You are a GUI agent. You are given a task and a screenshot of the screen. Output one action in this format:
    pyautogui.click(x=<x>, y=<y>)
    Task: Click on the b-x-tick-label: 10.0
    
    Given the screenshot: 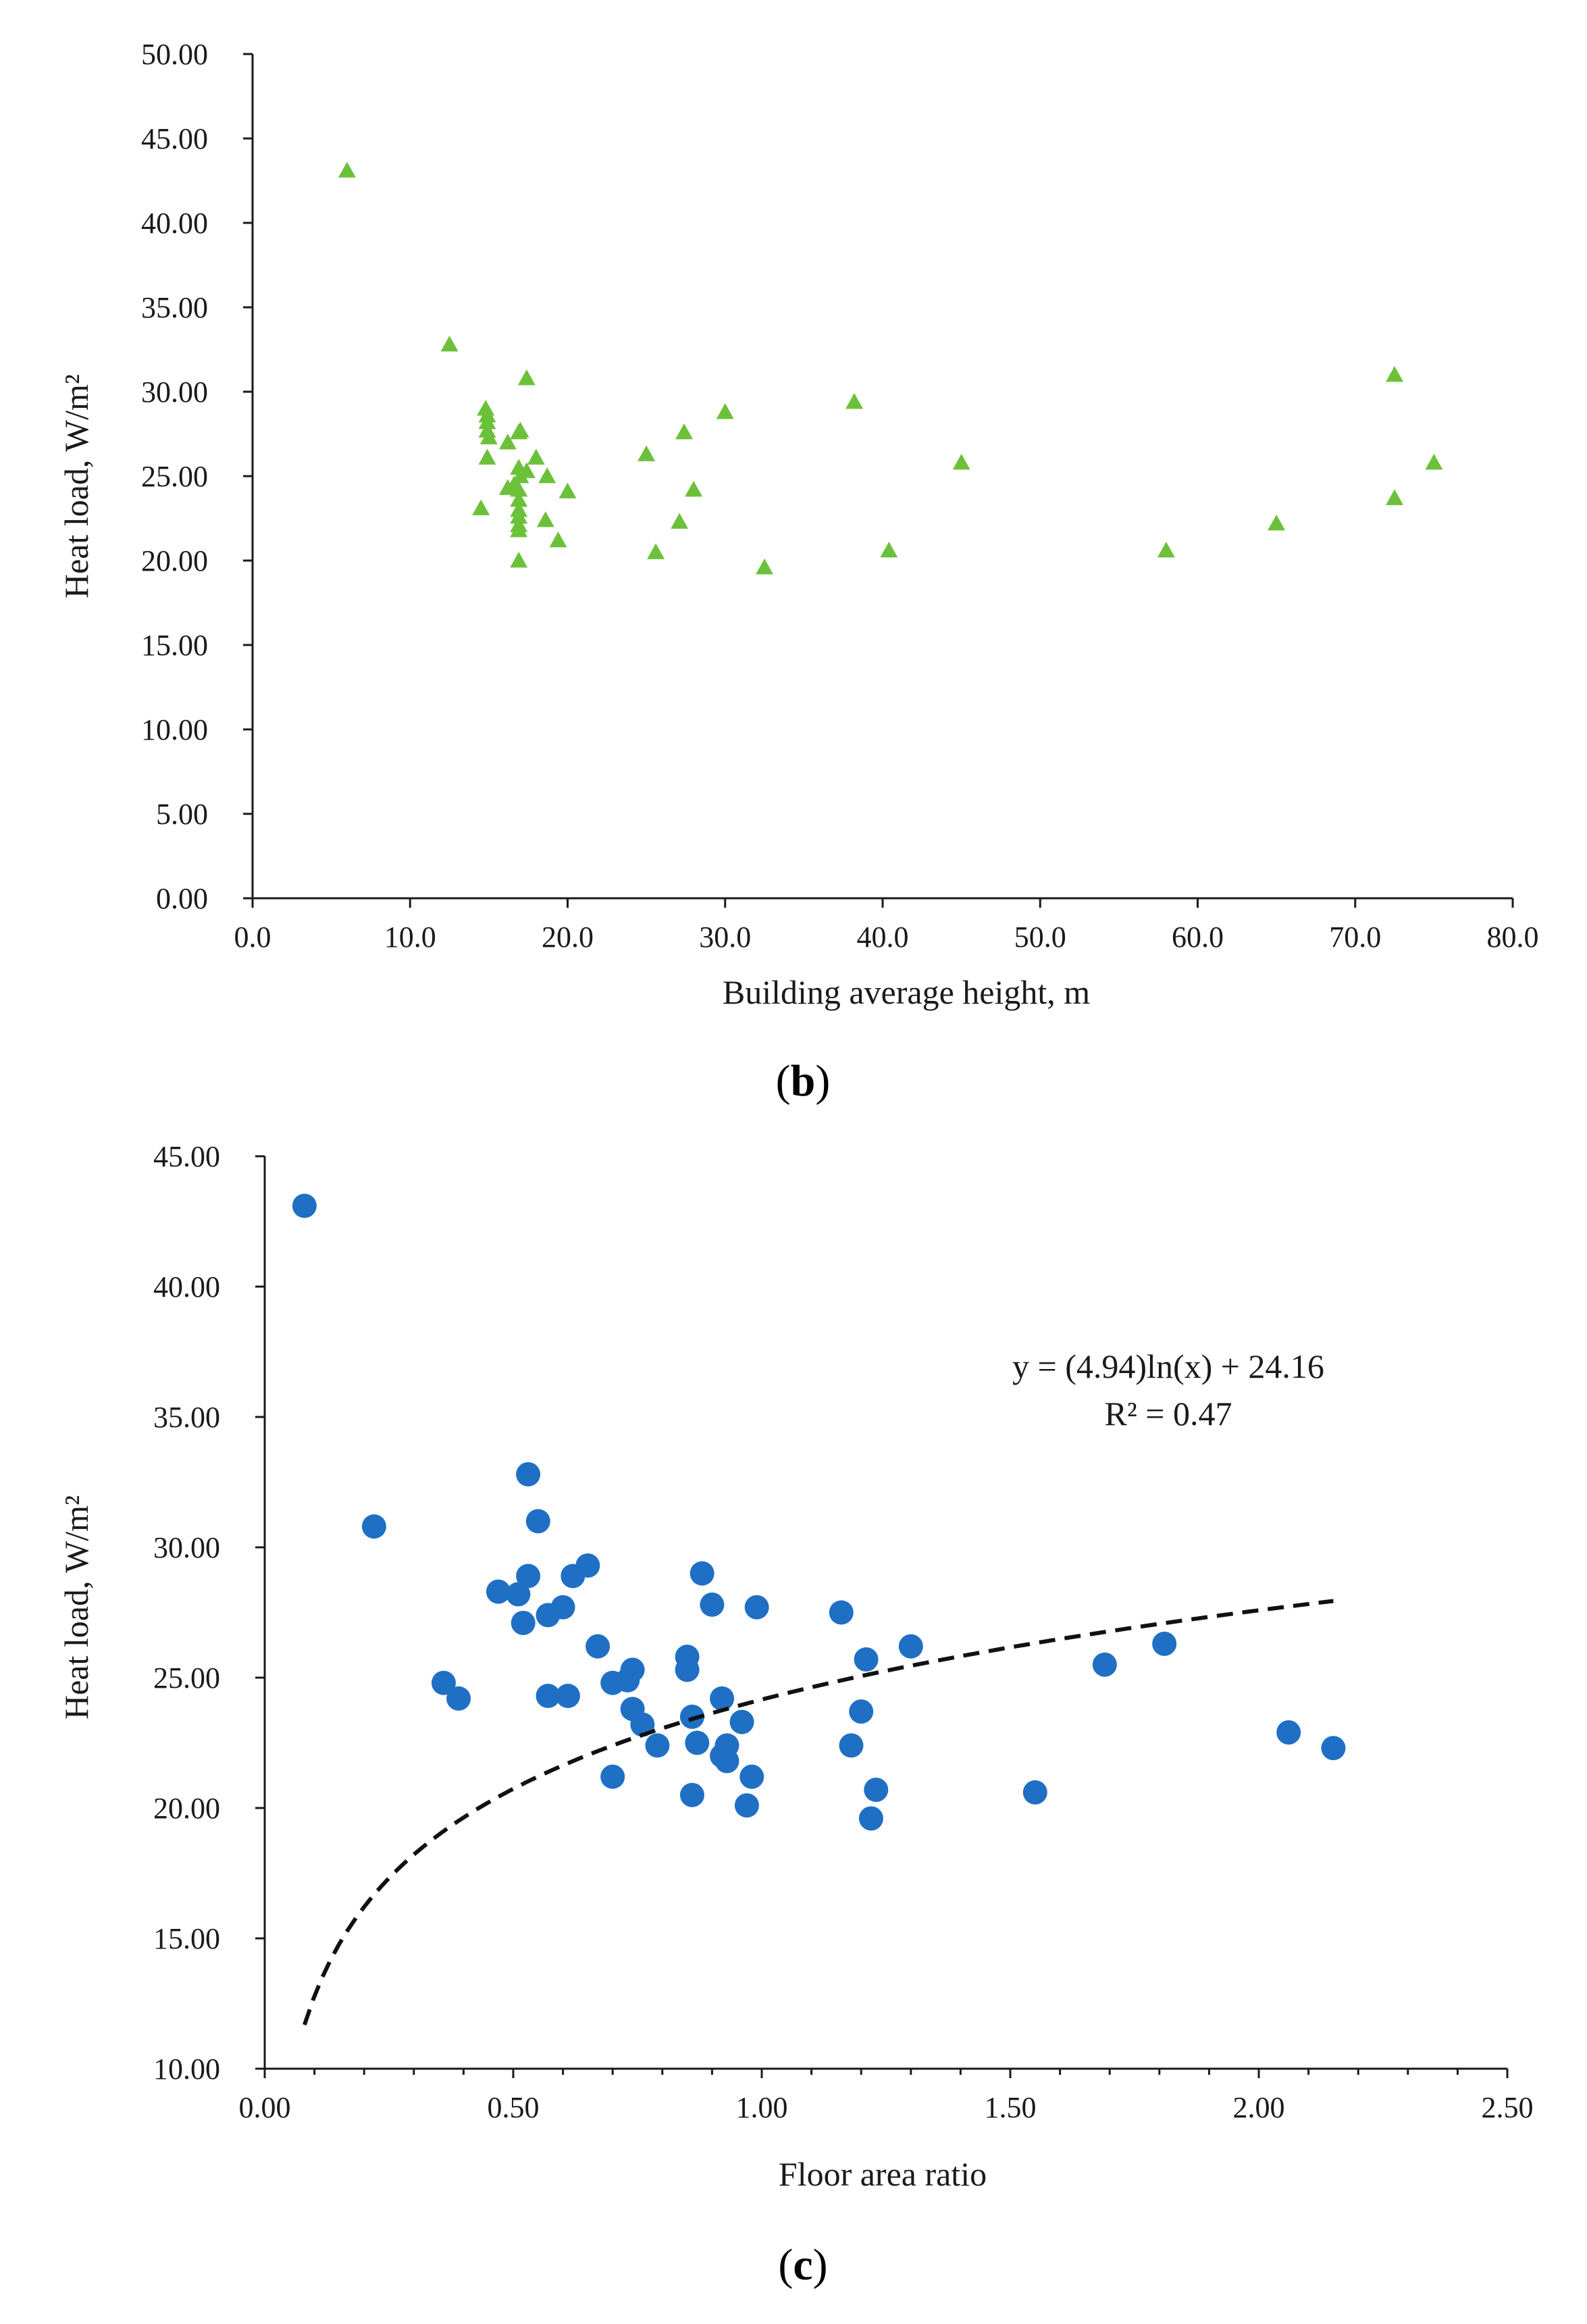 What is the action you would take?
    pyautogui.click(x=410, y=937)
    